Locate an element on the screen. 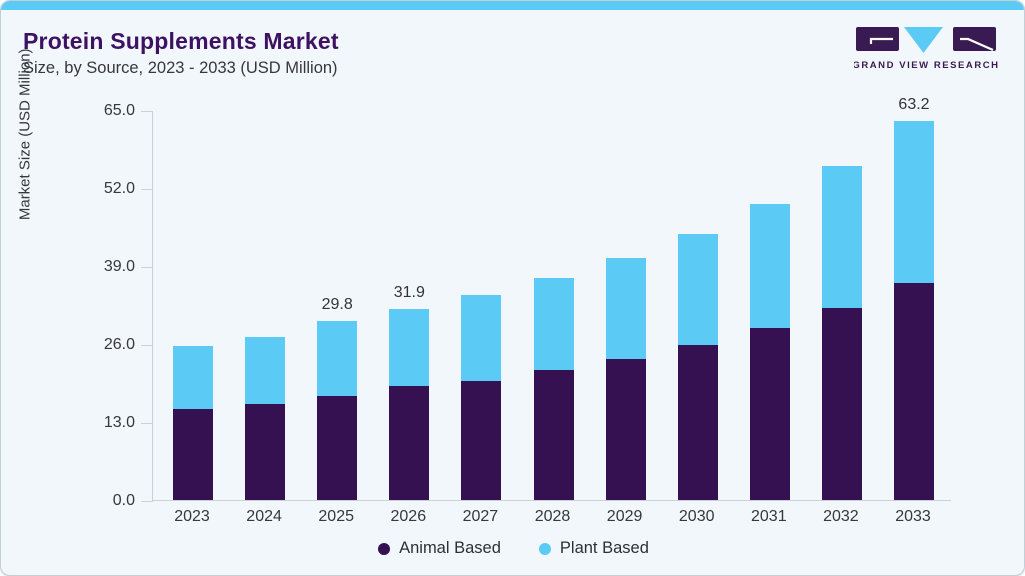 Image resolution: width=1025 pixels, height=576 pixels. legend: Animal Based Plant Based is located at coordinates (512, 548).